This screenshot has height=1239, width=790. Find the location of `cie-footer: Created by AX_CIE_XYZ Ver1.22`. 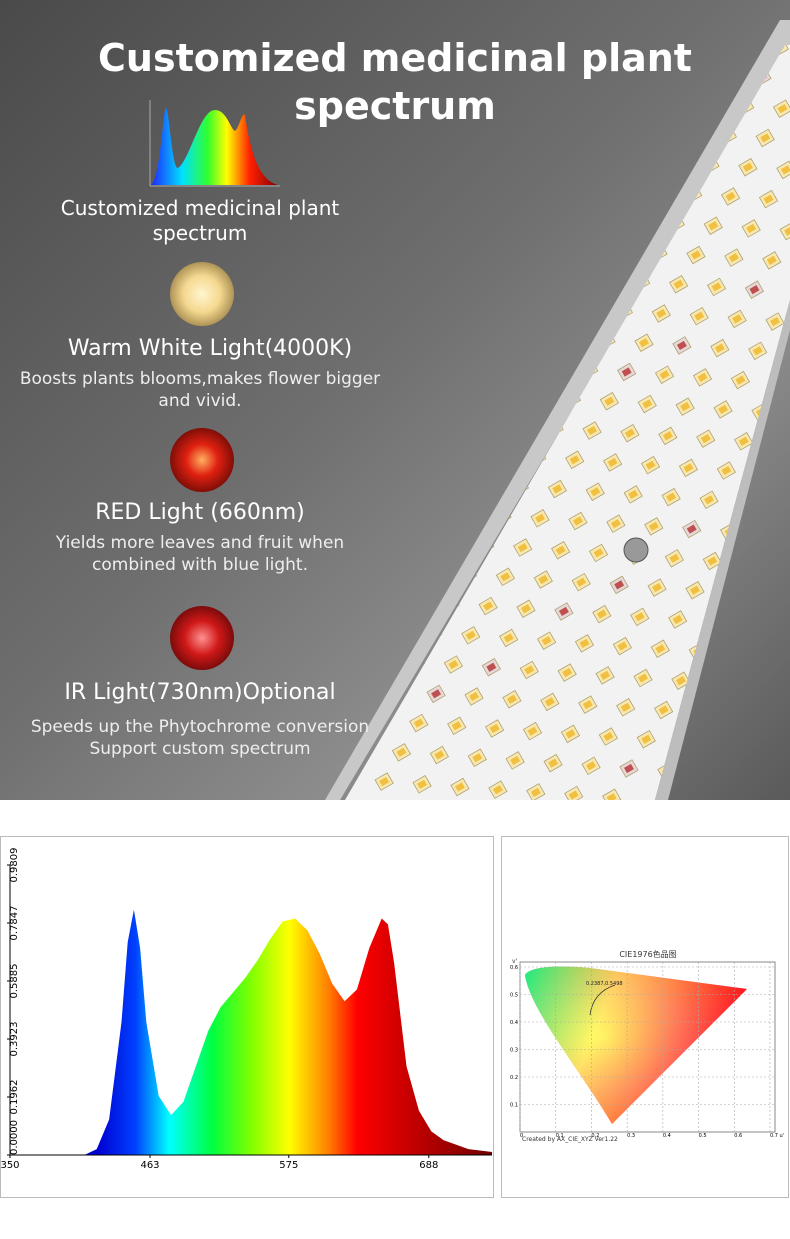

cie-footer: Created by AX_CIE_XYZ Ver1.22 is located at coordinates (570, 1139).